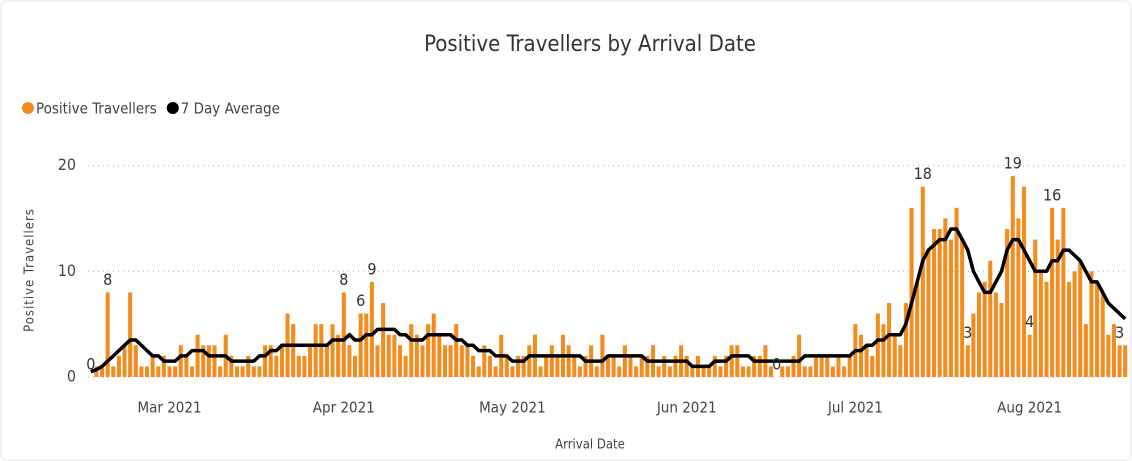  I want to click on data-label: 0, so click(90, 364).